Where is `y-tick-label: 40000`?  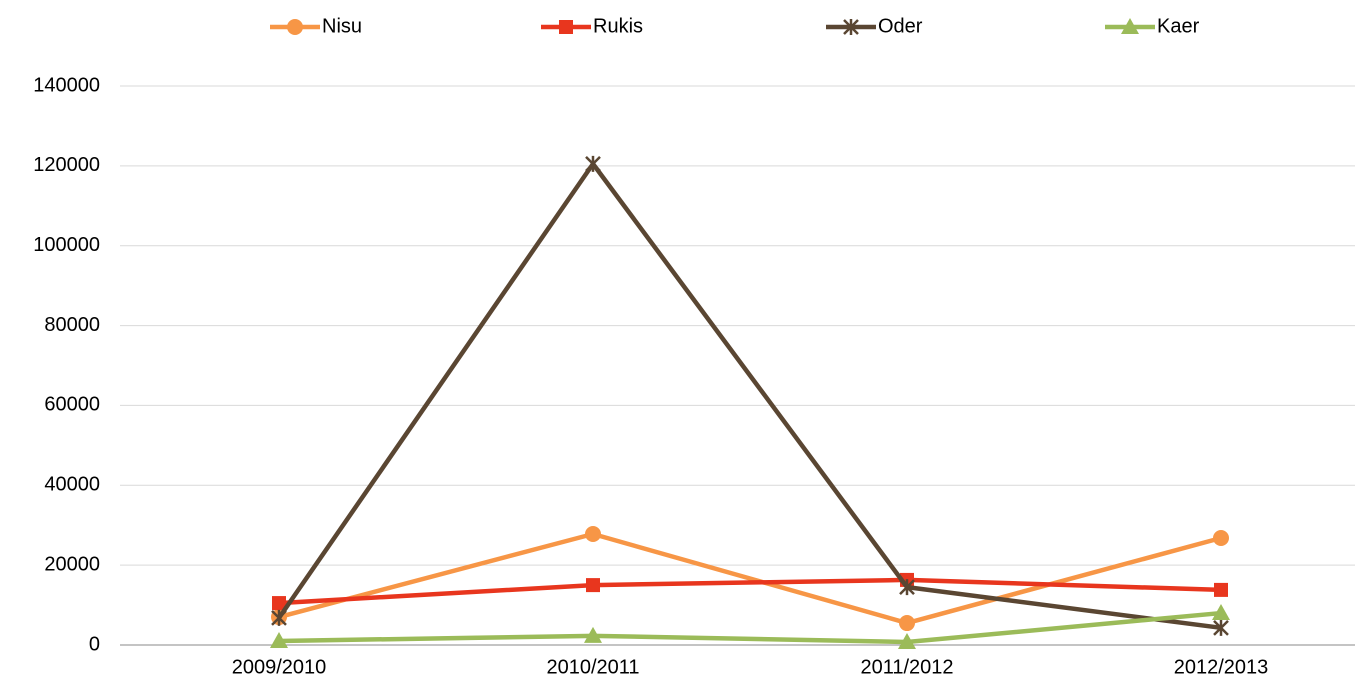
y-tick-label: 40000 is located at coordinates (72, 485).